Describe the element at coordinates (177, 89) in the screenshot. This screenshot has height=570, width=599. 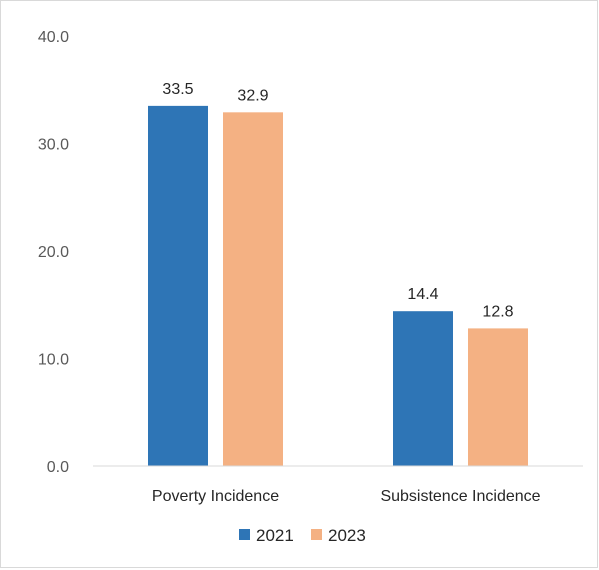
I see `data-label: 33.5` at that location.